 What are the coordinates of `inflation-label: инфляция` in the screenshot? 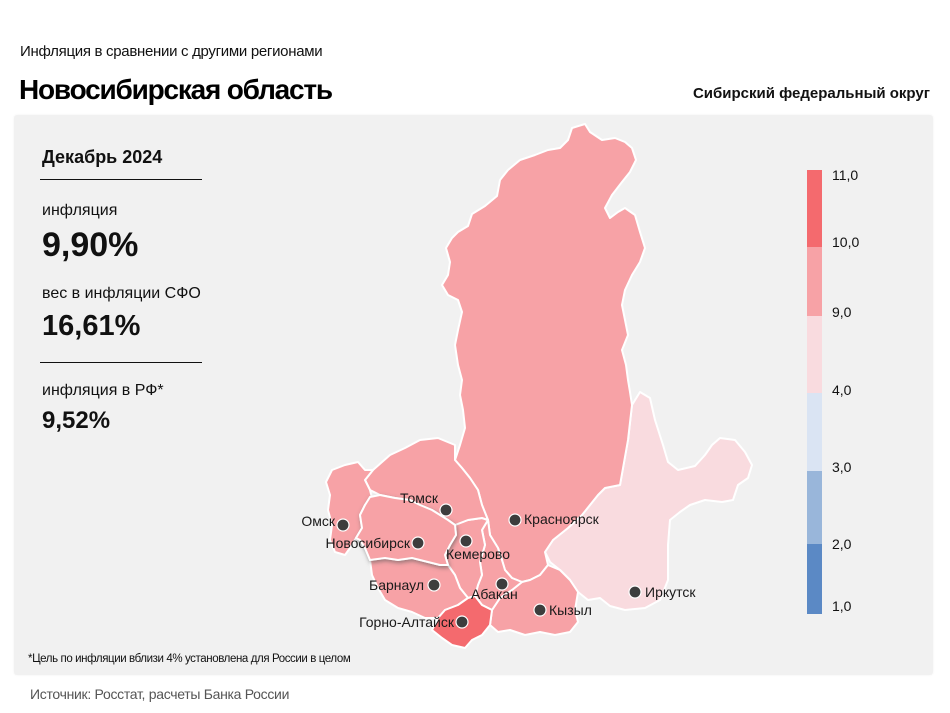 It's located at (80, 210).